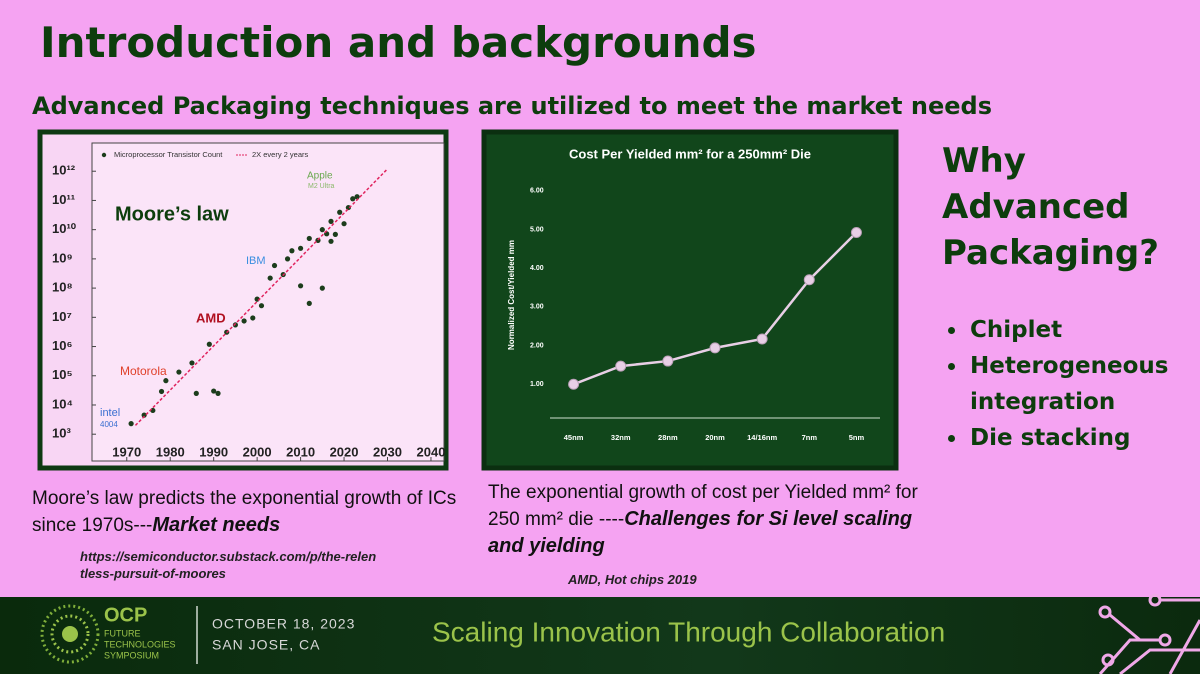 This screenshot has width=1200, height=674. I want to click on annotation: IBM, so click(256, 261).